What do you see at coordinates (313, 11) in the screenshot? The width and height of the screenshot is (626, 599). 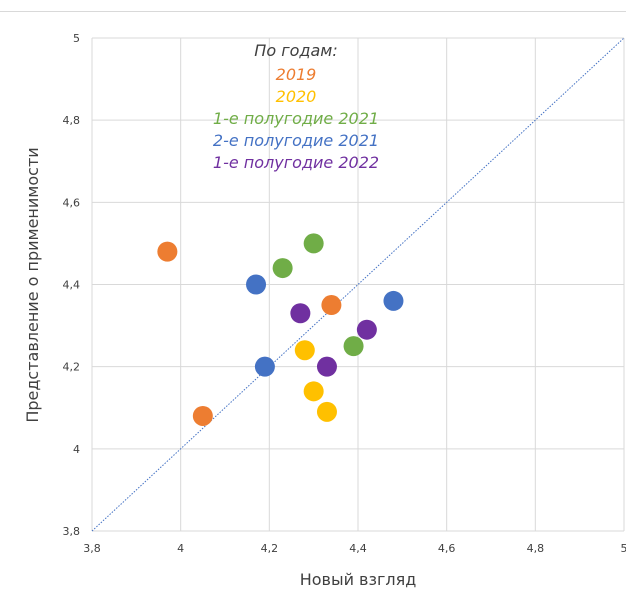 I see `chart-top-border` at bounding box center [313, 11].